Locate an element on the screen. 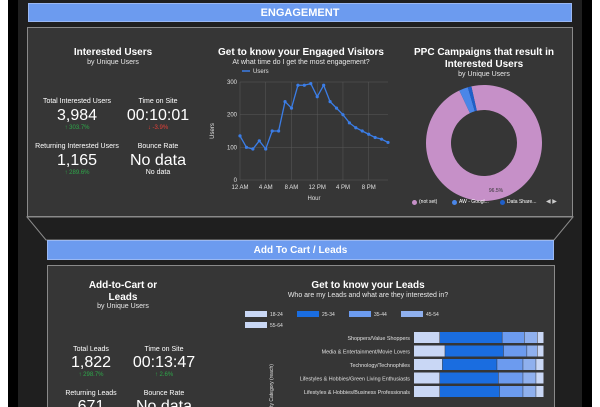 This screenshot has height=407, width=600. x-tick-label: 8 AM is located at coordinates (292, 188).